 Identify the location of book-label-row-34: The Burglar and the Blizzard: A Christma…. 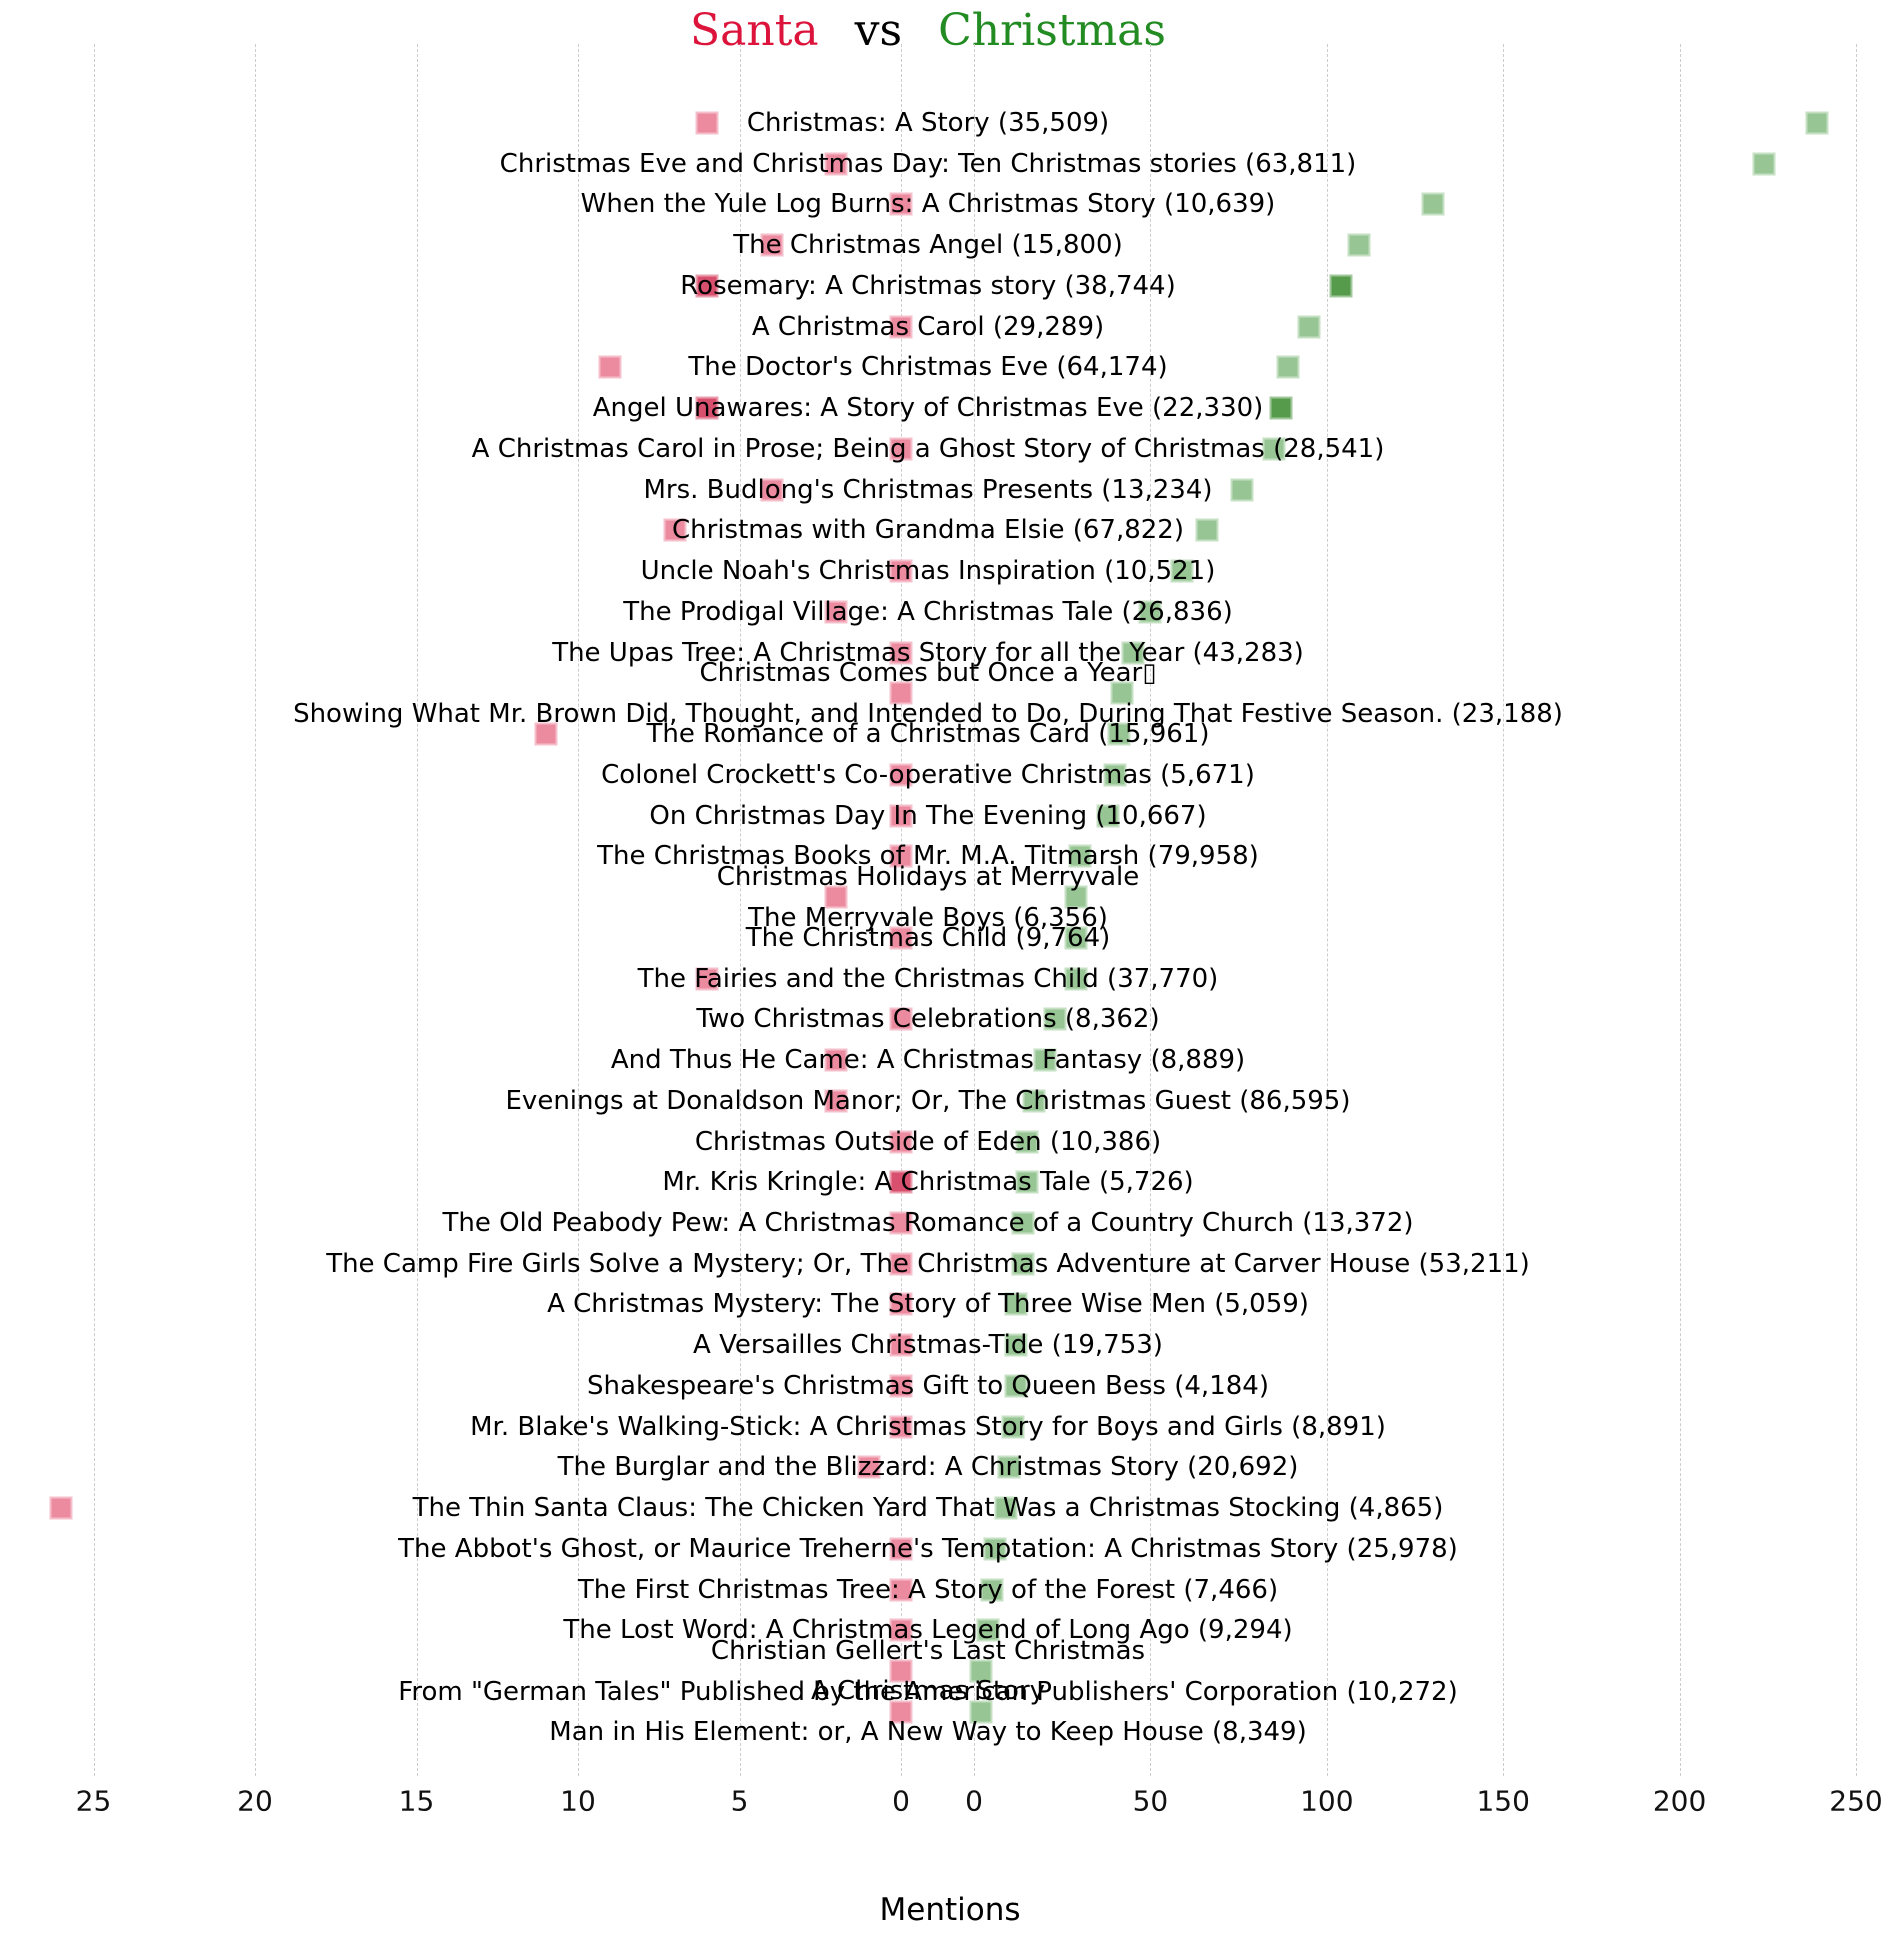
(928, 1467).